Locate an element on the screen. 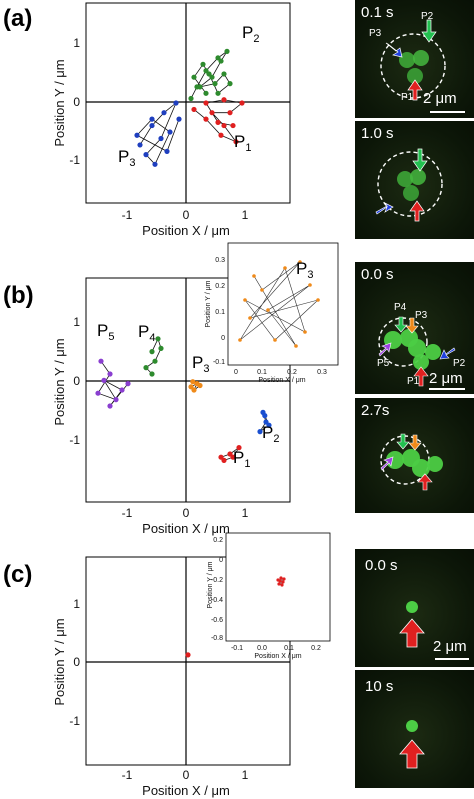  inset-c-y-tick-2: -0.2 is located at coordinates (217, 580).